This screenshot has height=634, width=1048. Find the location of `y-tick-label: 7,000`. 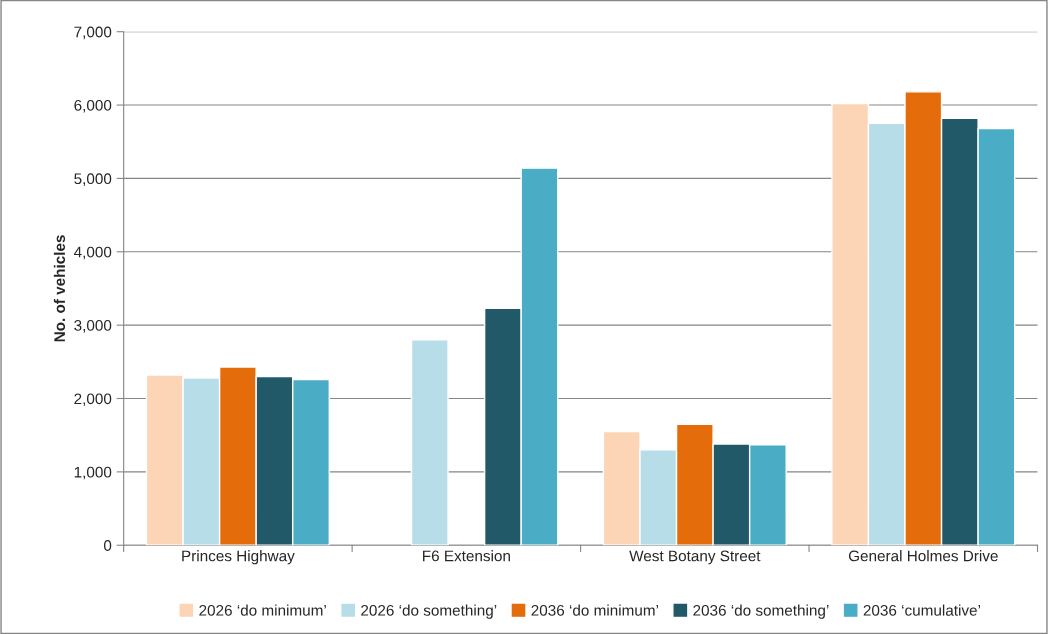

y-tick-label: 7,000 is located at coordinates (93, 33).